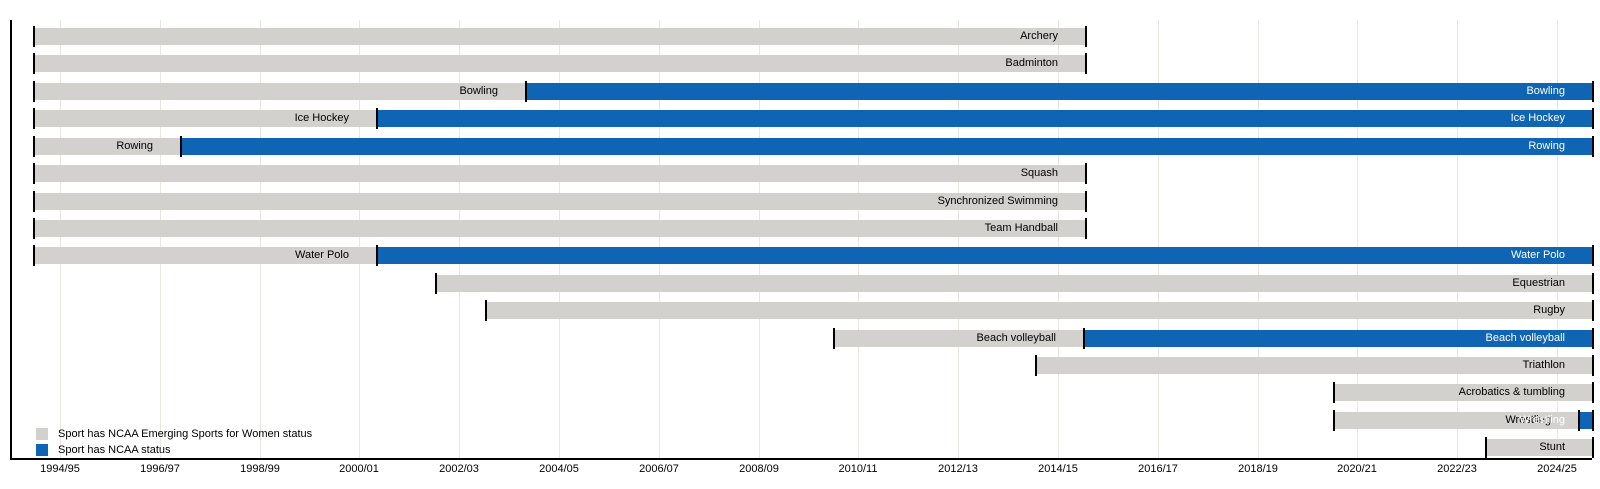 This screenshot has width=1600, height=489. I want to click on bar-label-acrobatics-tumbling: Acrobatics & tumbling, so click(1511, 392).